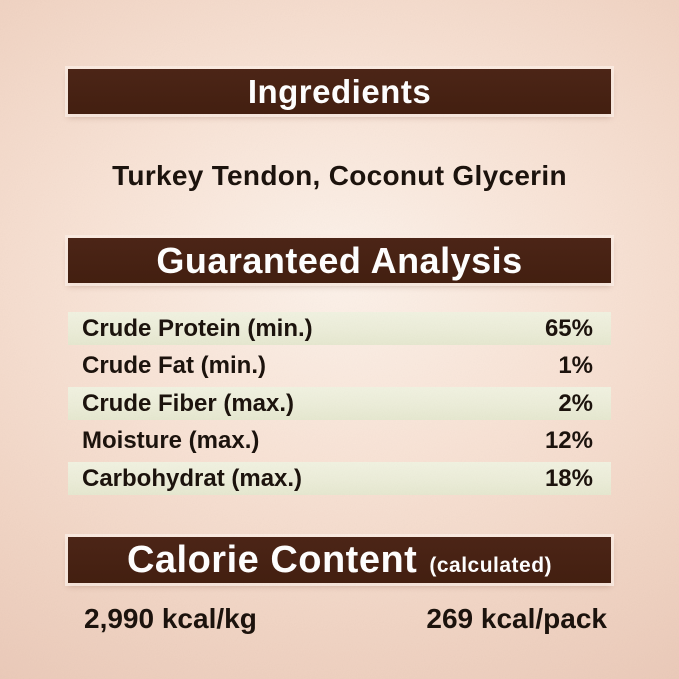  I want to click on table-row: Crude Protein (min.) 65%, so click(339, 328).